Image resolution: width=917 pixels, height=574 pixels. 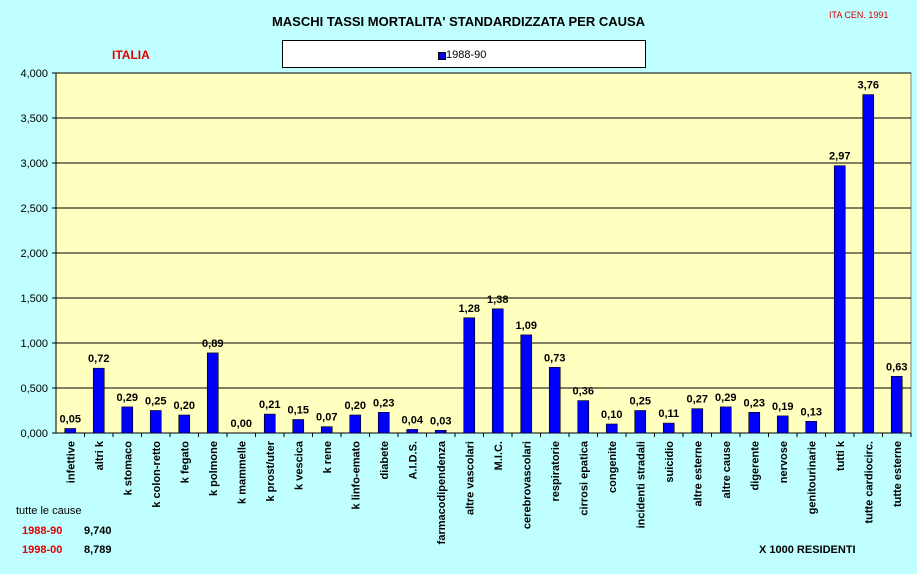 What do you see at coordinates (611, 415) in the screenshot?
I see `data-label: 0,10` at bounding box center [611, 415].